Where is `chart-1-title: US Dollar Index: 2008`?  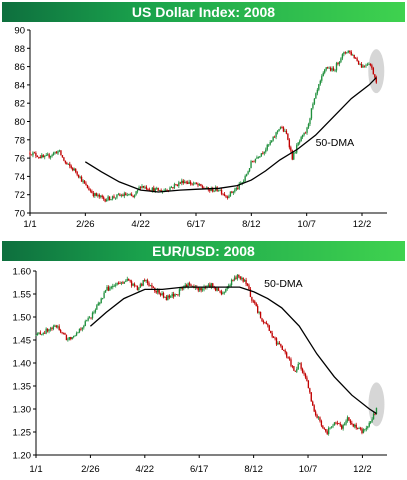 chart-1-title: US Dollar Index: 2008 is located at coordinates (203, 12).